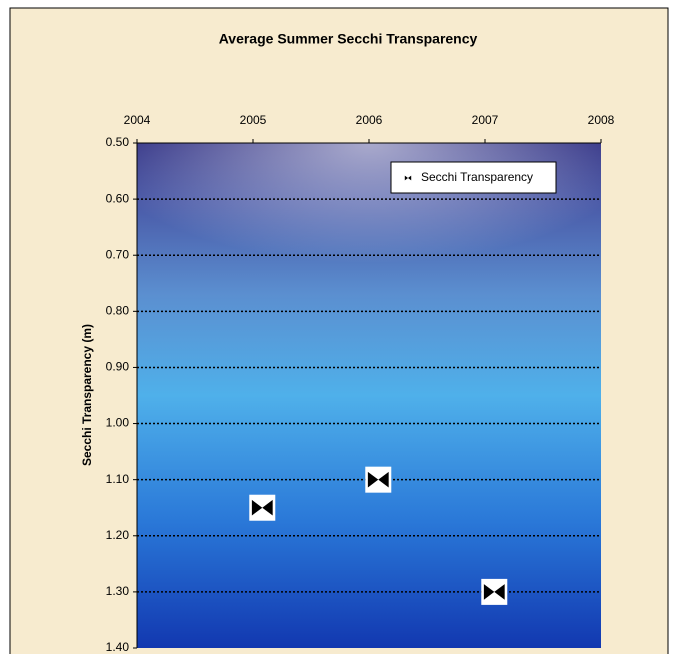 This screenshot has width=675, height=654. I want to click on x-tick-label: 2004, so click(137, 120).